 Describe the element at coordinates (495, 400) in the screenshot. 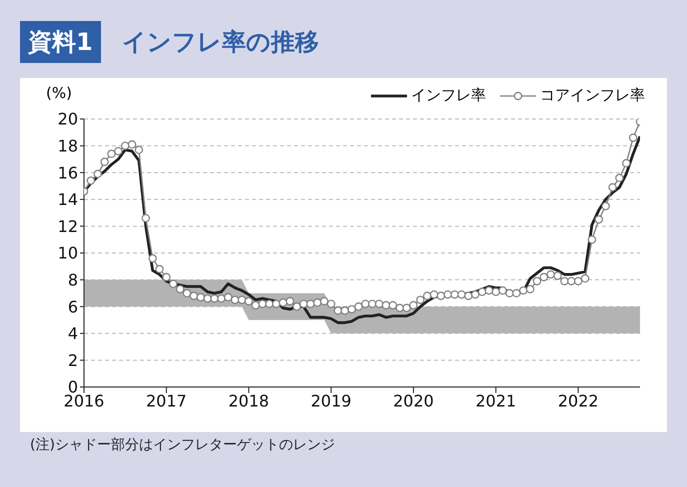

I see `x-tick-label: 2021` at that location.